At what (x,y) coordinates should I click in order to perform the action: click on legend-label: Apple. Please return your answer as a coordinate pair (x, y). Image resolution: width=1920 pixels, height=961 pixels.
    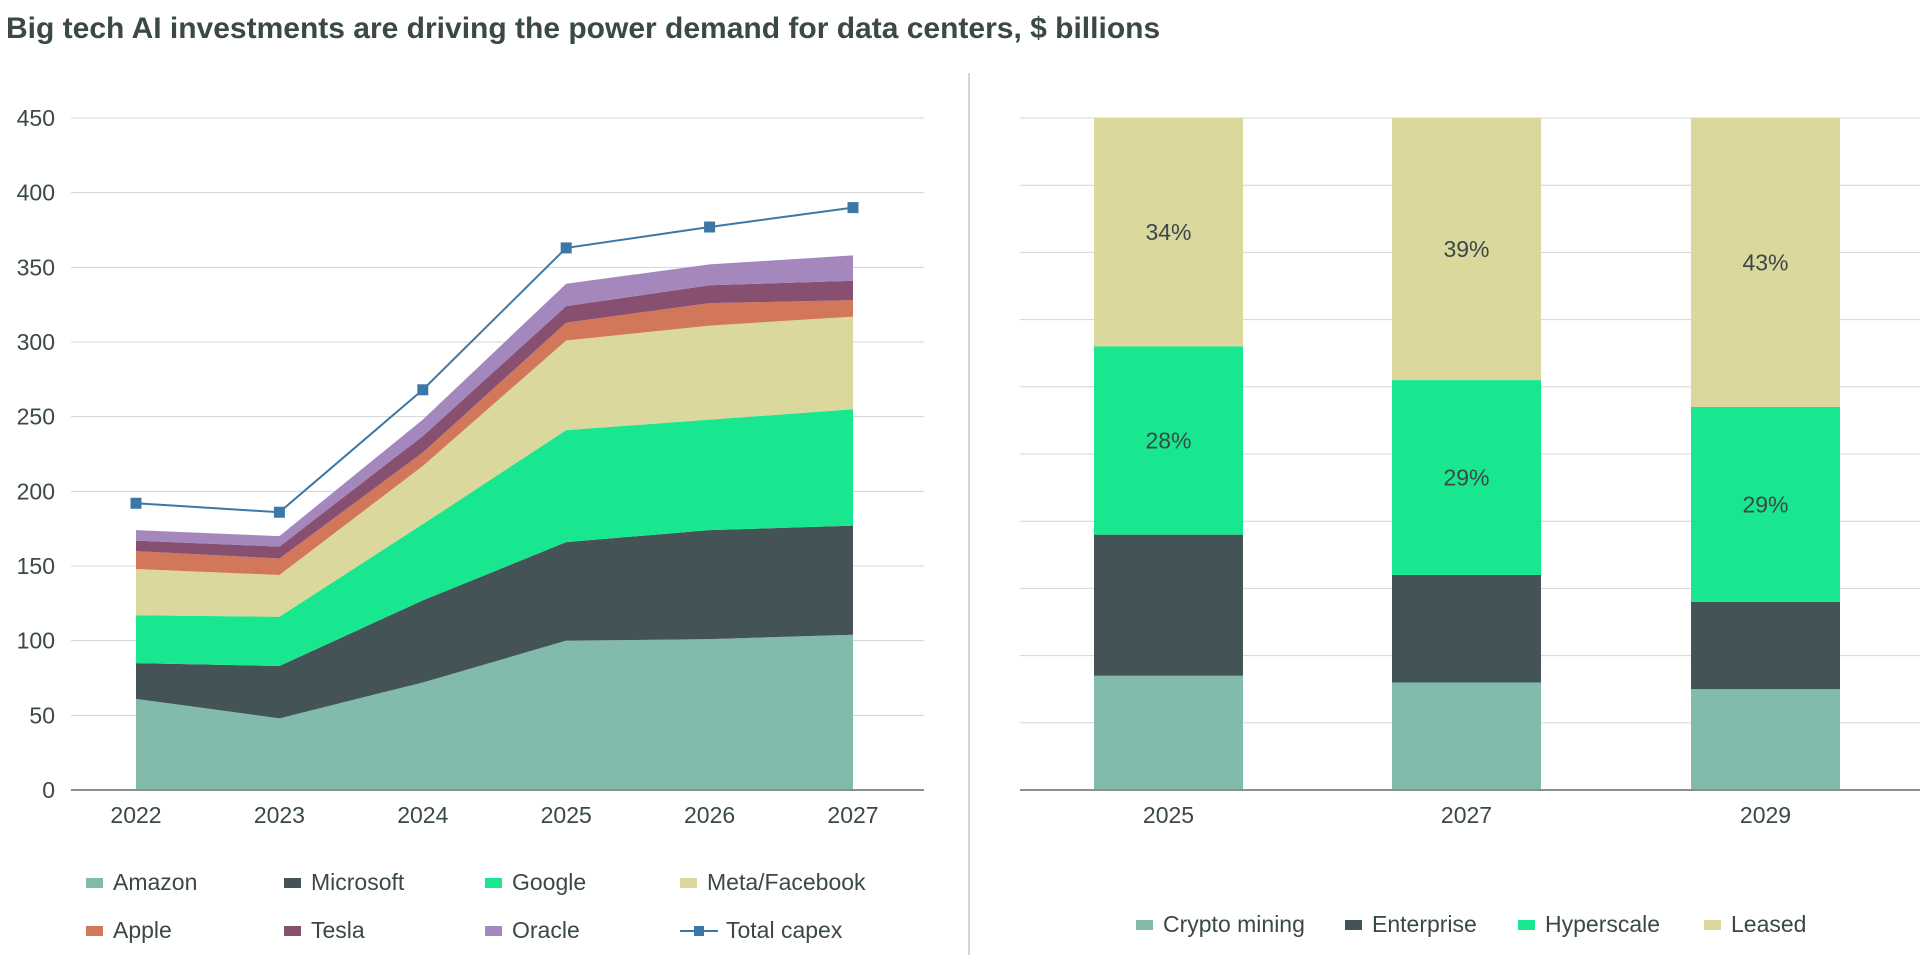
    Looking at the image, I should click on (142, 930).